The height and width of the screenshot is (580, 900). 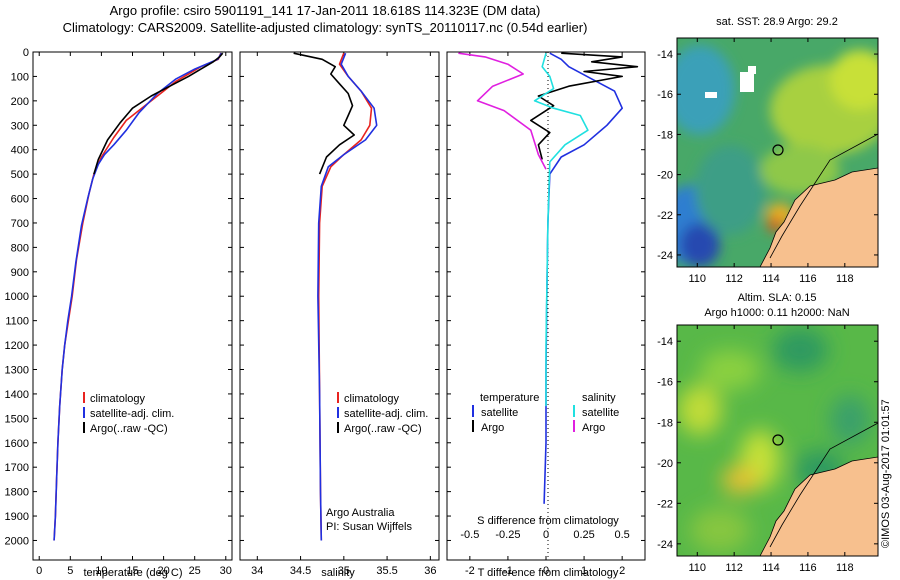 I want to click on depth-tick-label: 400, so click(x=20, y=151).